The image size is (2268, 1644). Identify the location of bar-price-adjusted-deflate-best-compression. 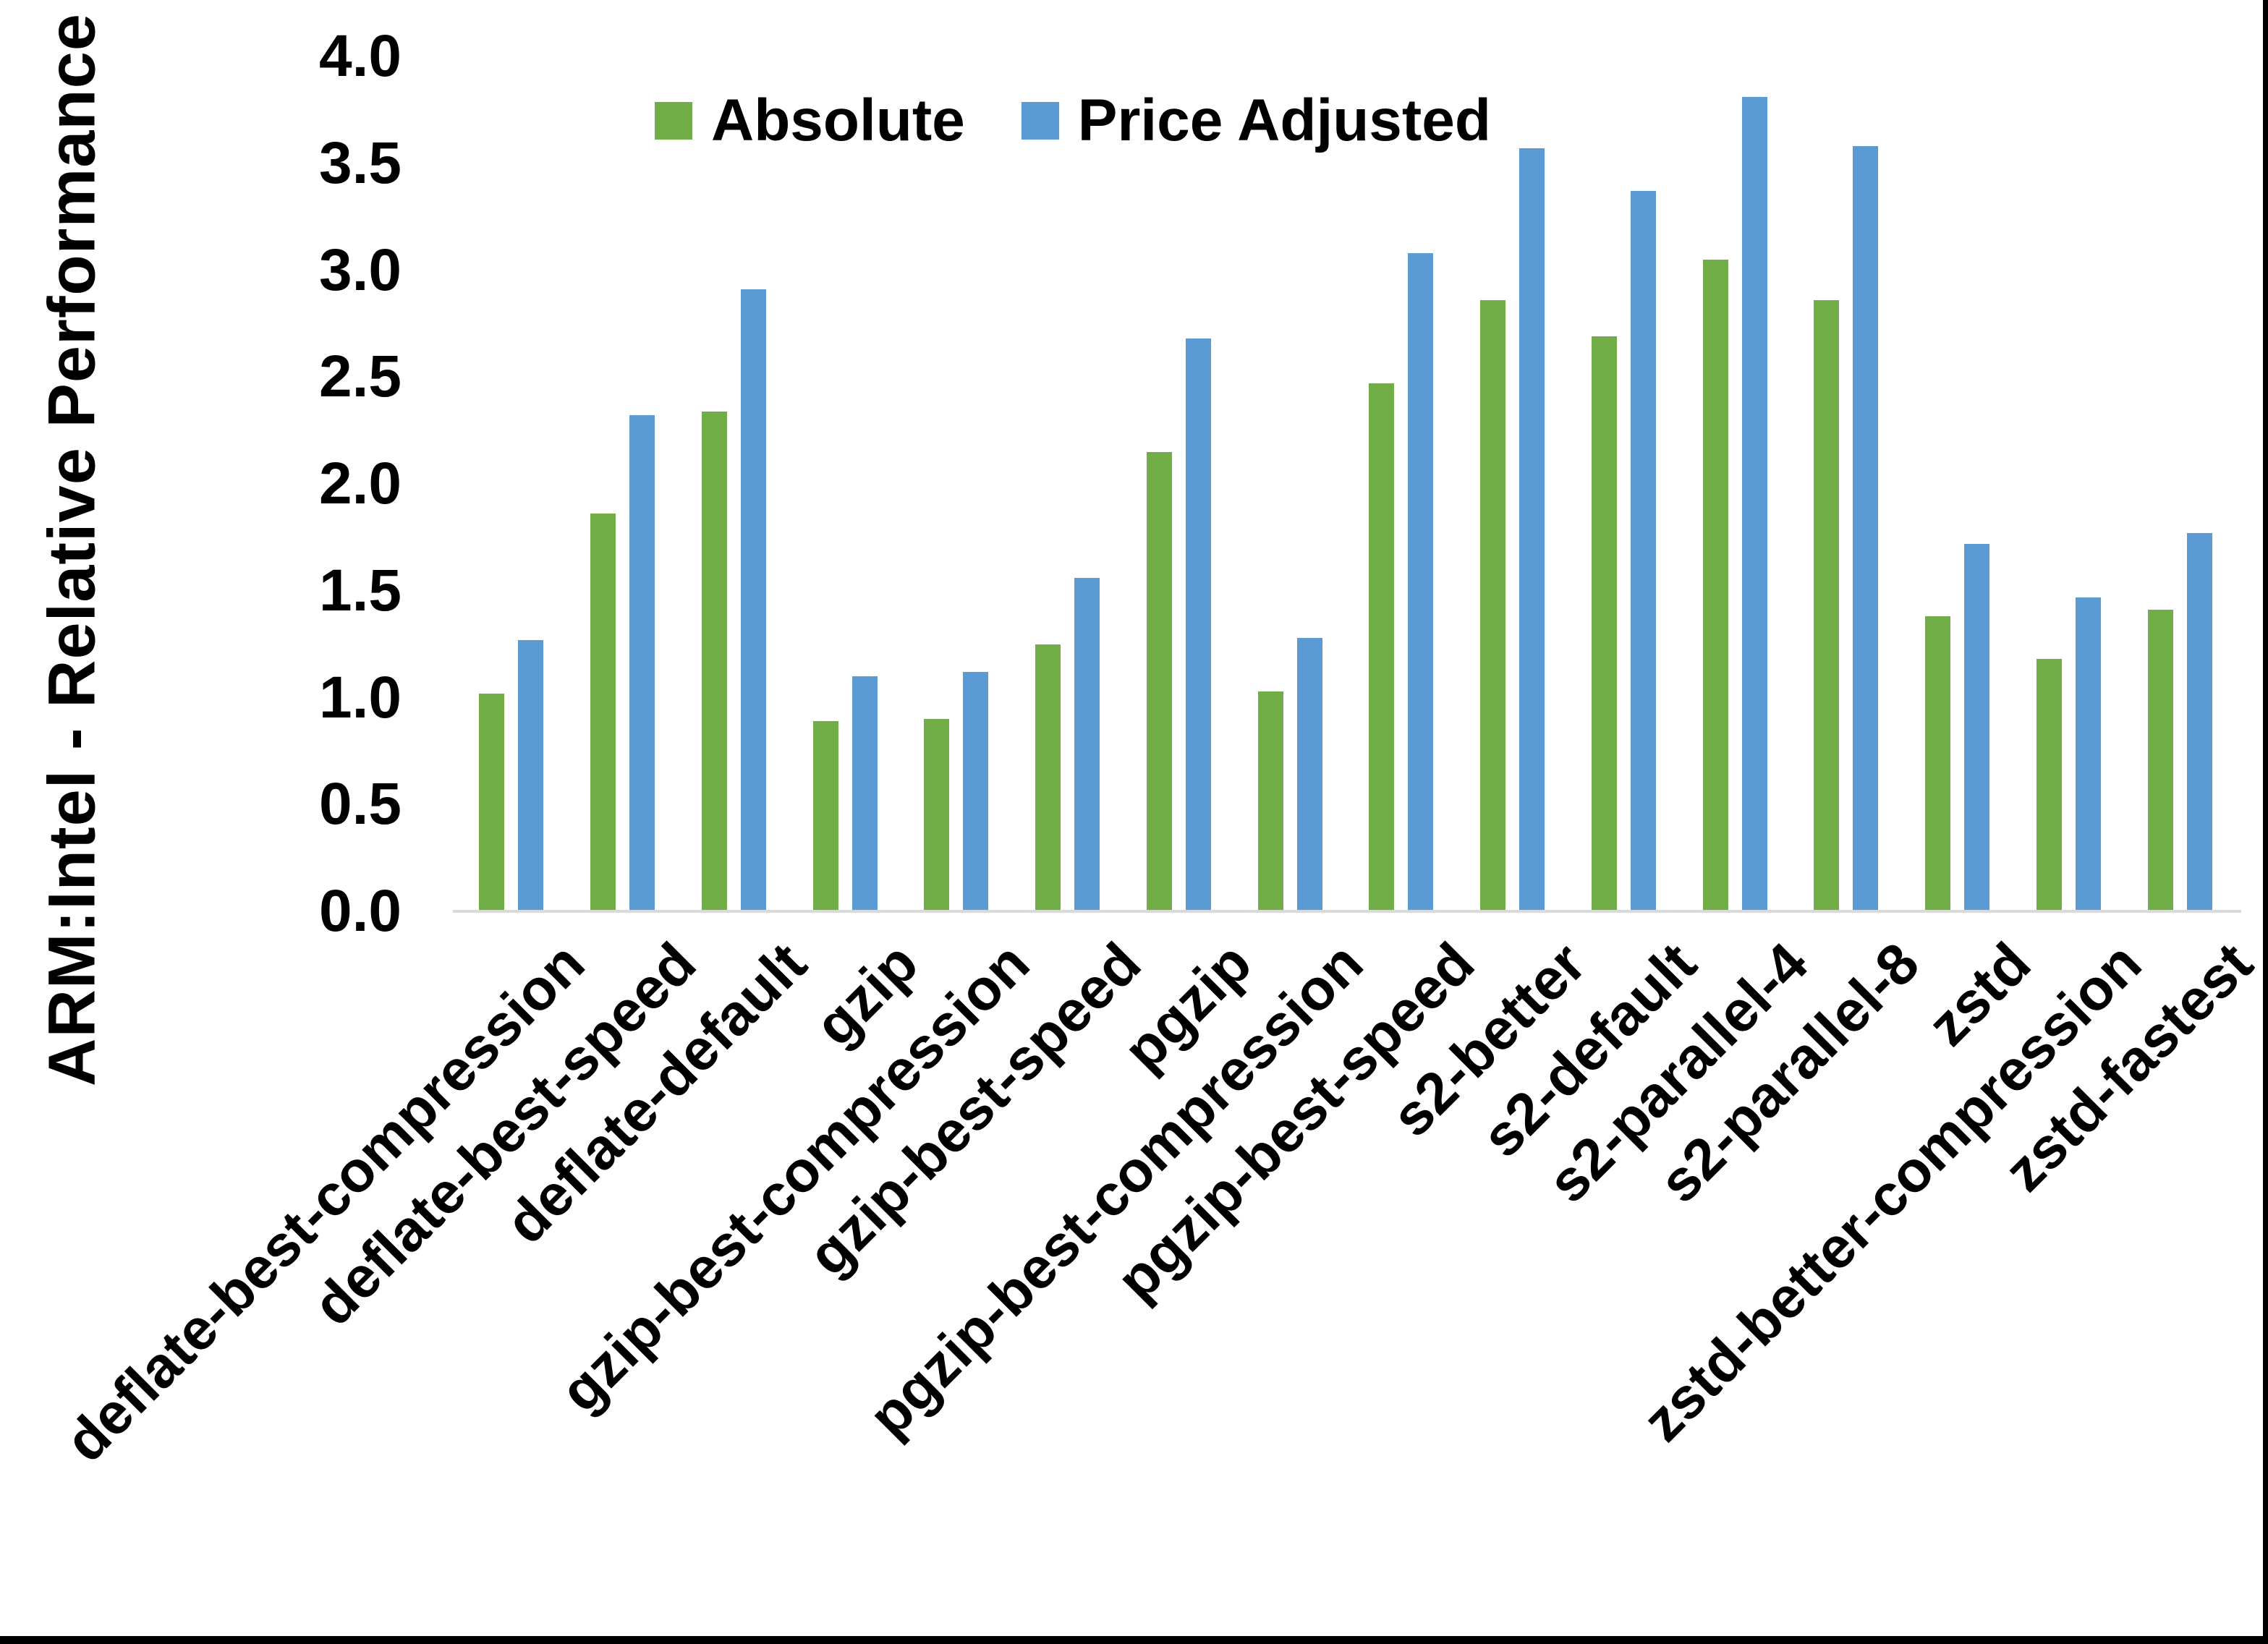
(531, 775).